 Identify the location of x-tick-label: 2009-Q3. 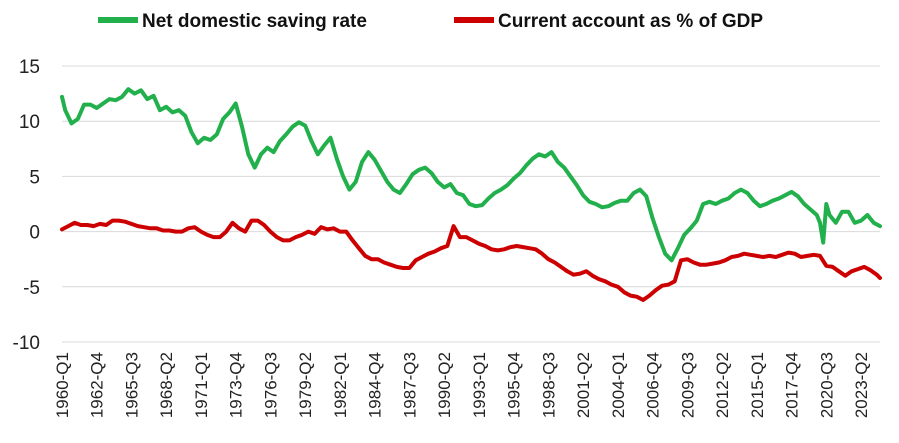
(687, 385).